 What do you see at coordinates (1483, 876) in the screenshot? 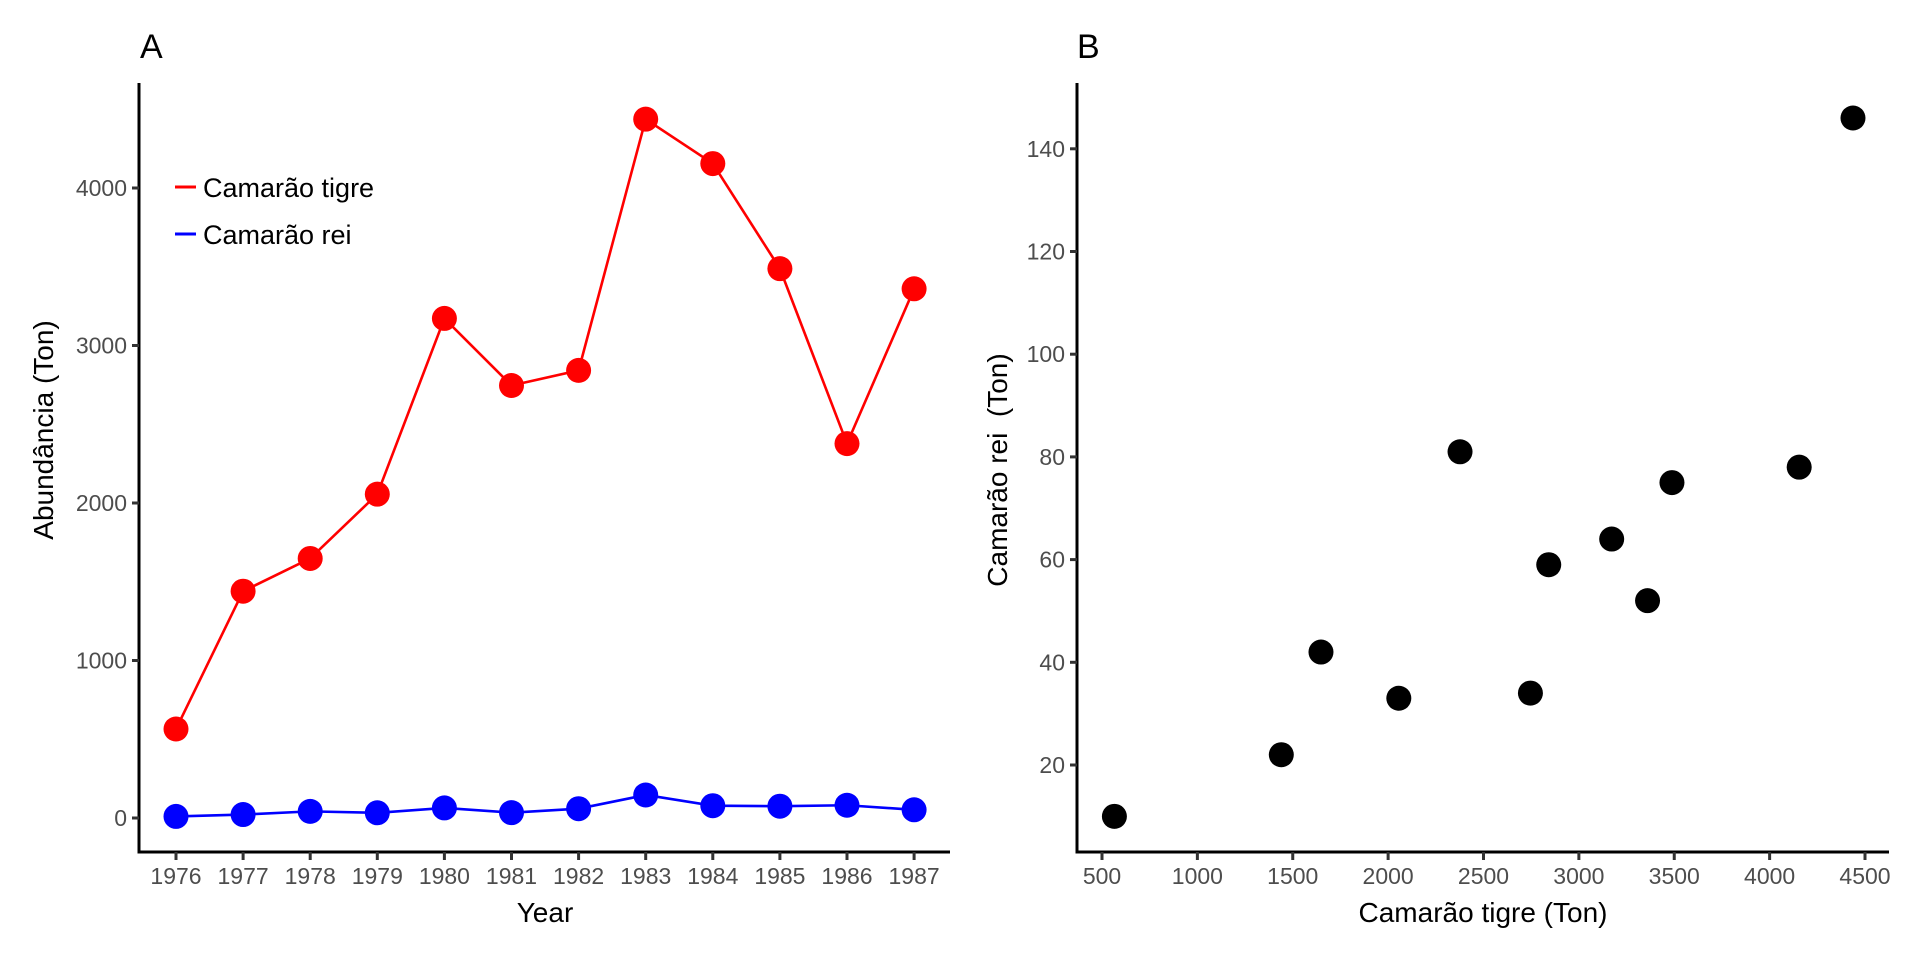
I see `panel-b-x-tick-label: 2500` at bounding box center [1483, 876].